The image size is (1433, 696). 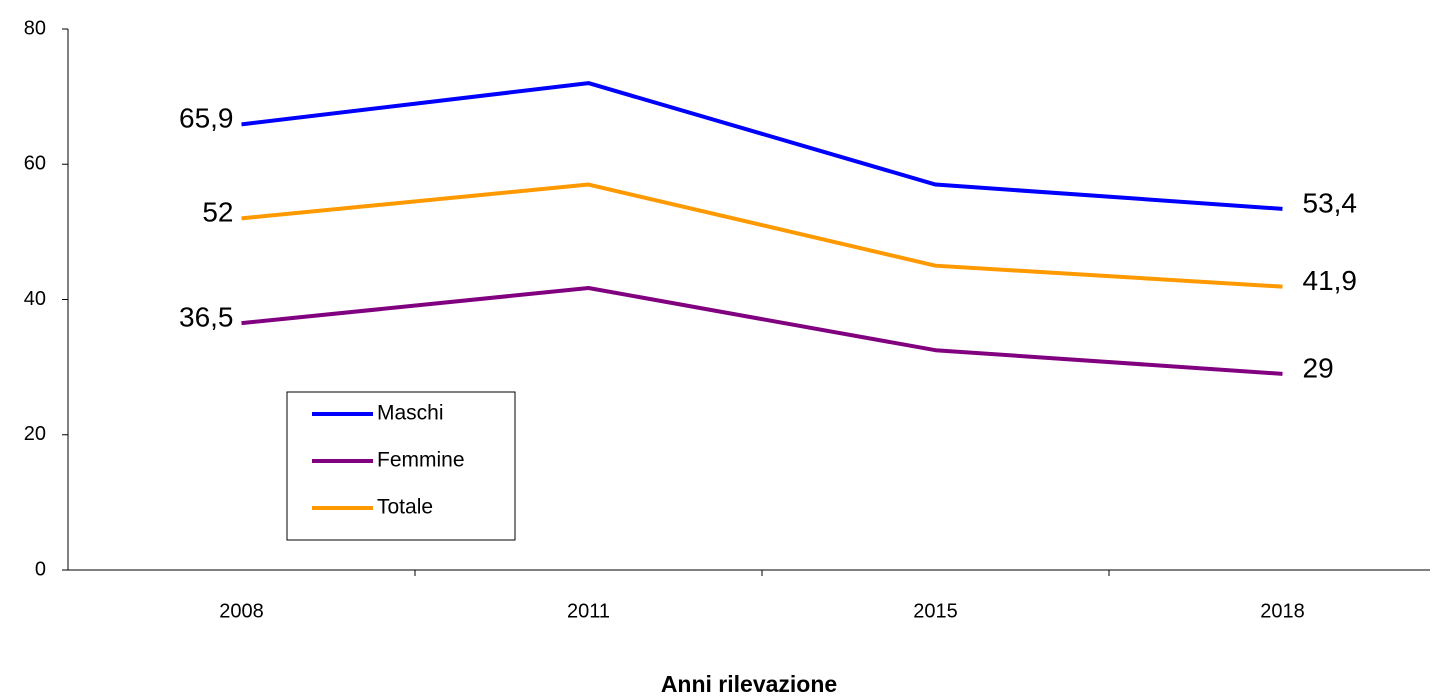 I want to click on legend-label: Femmine, so click(x=421, y=460).